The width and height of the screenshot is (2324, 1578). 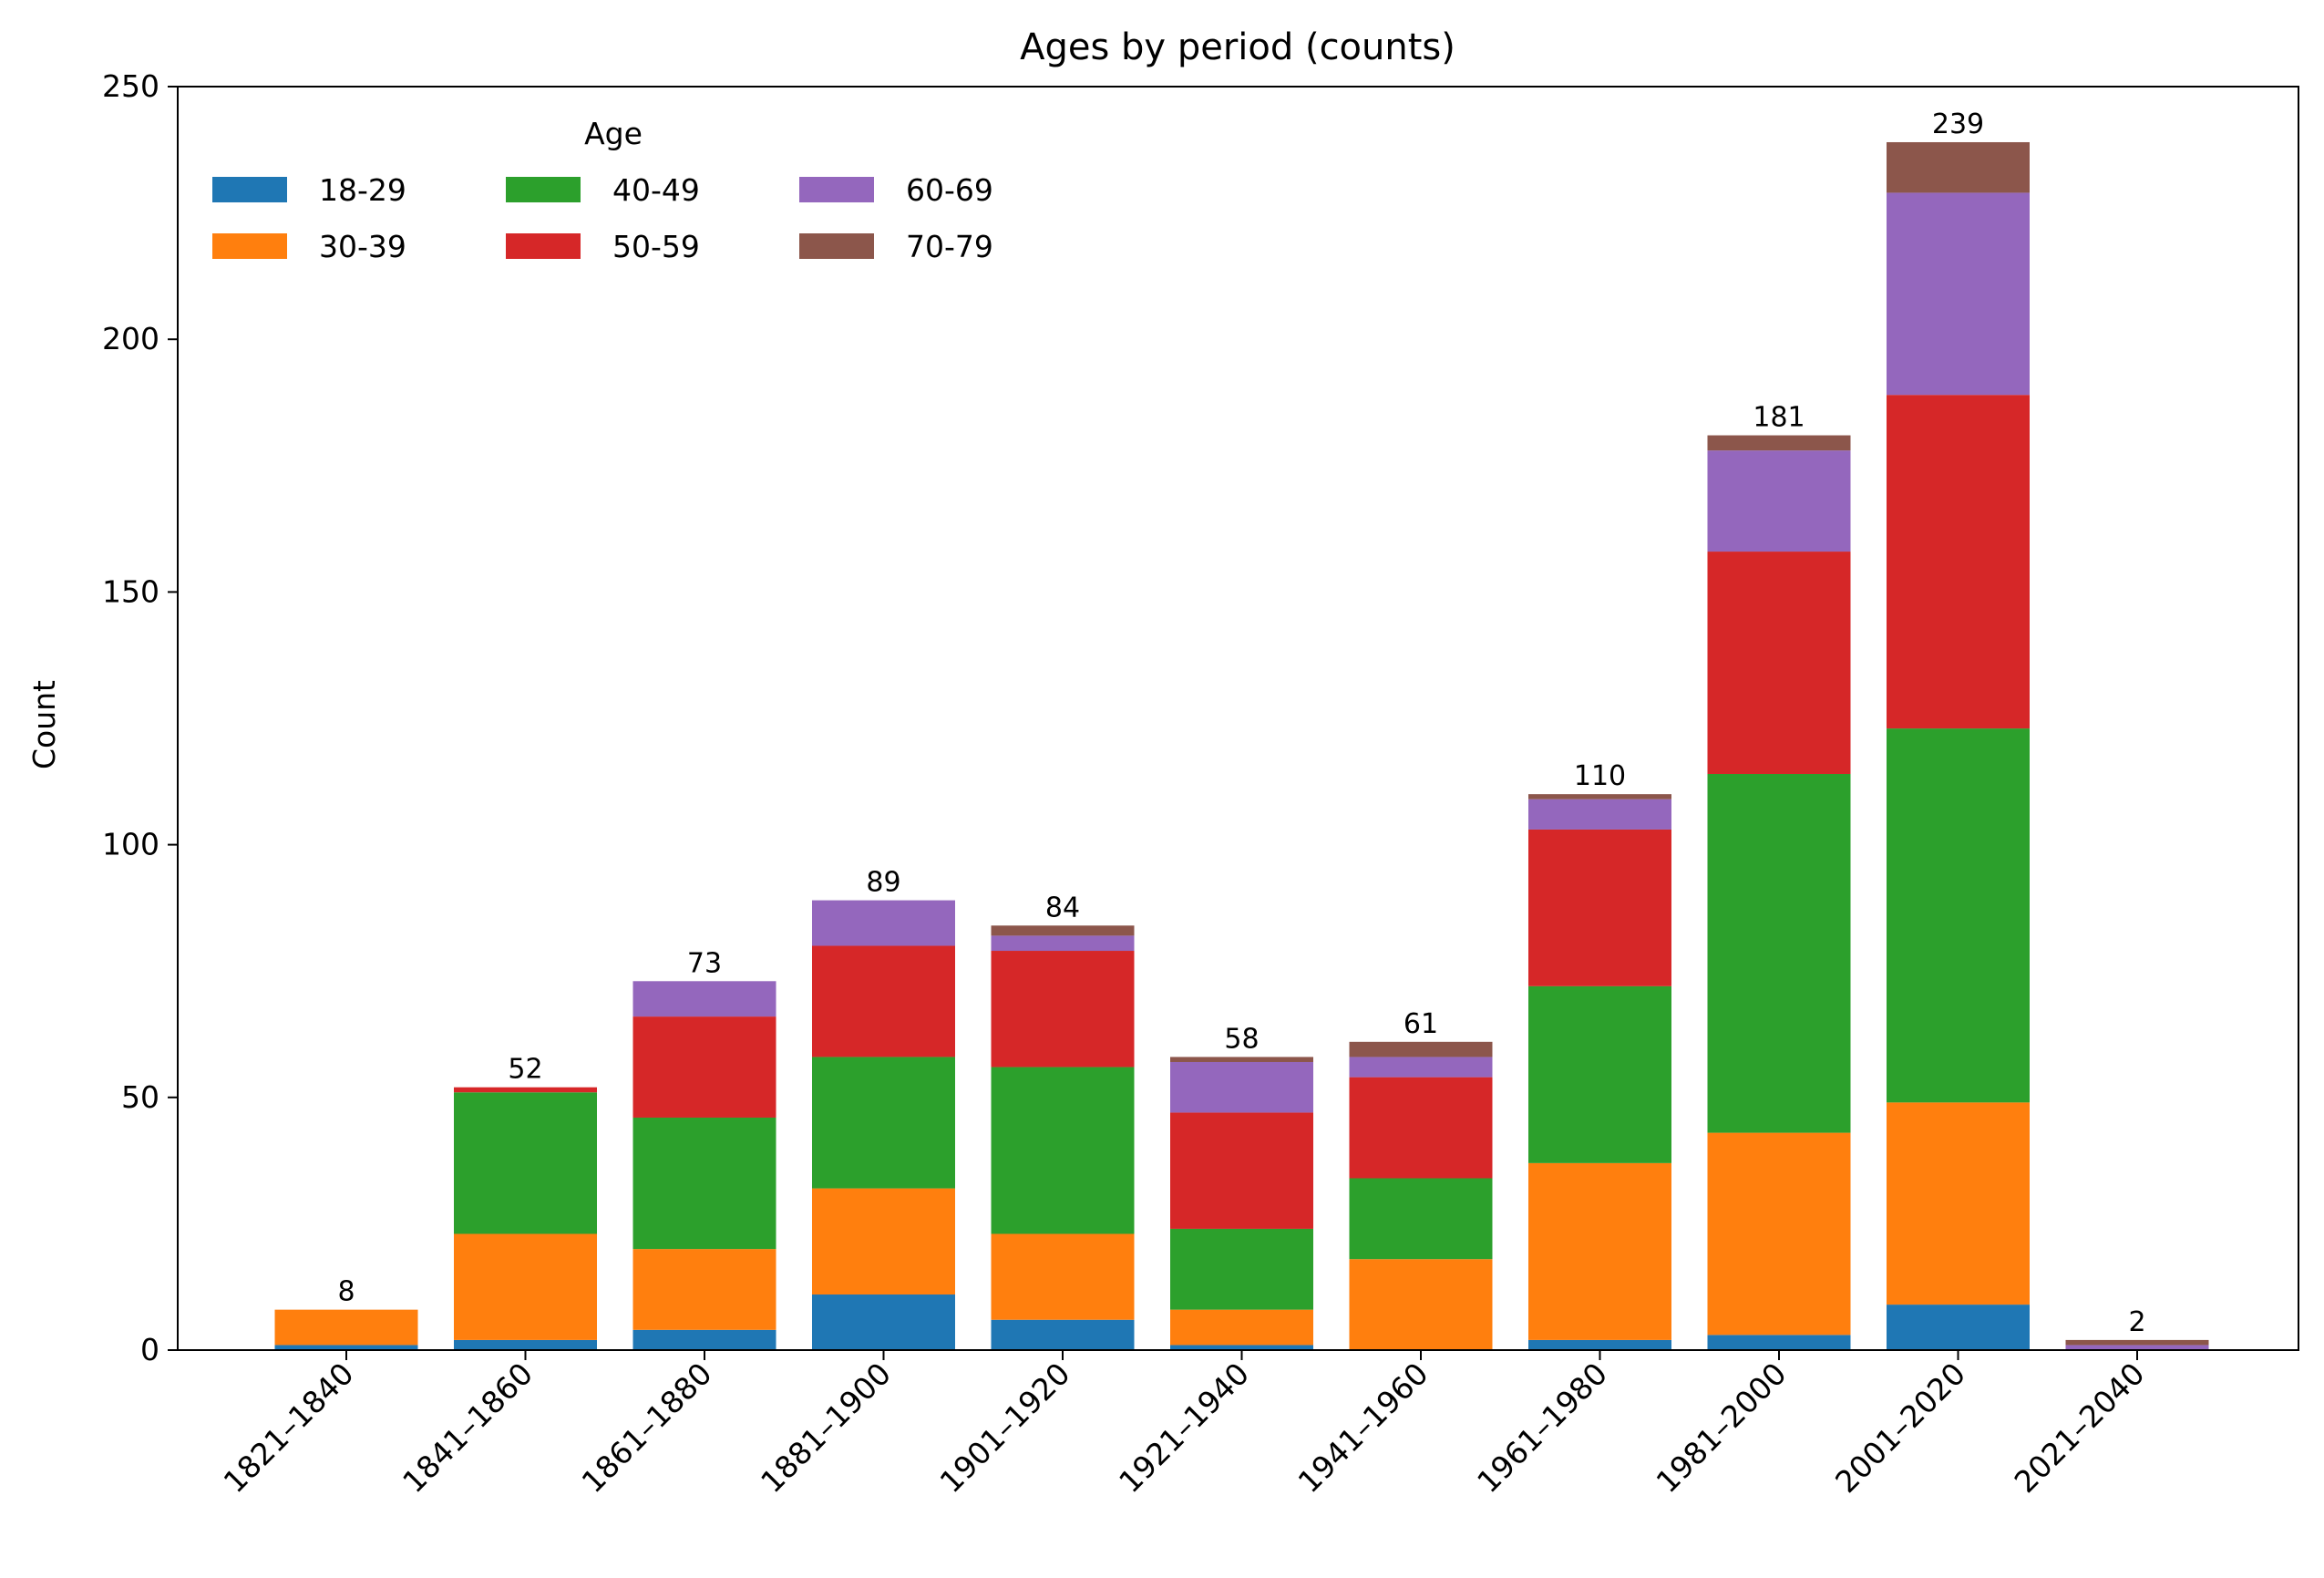 What do you see at coordinates (1779, 418) in the screenshot?
I see `total-label-8: 181` at bounding box center [1779, 418].